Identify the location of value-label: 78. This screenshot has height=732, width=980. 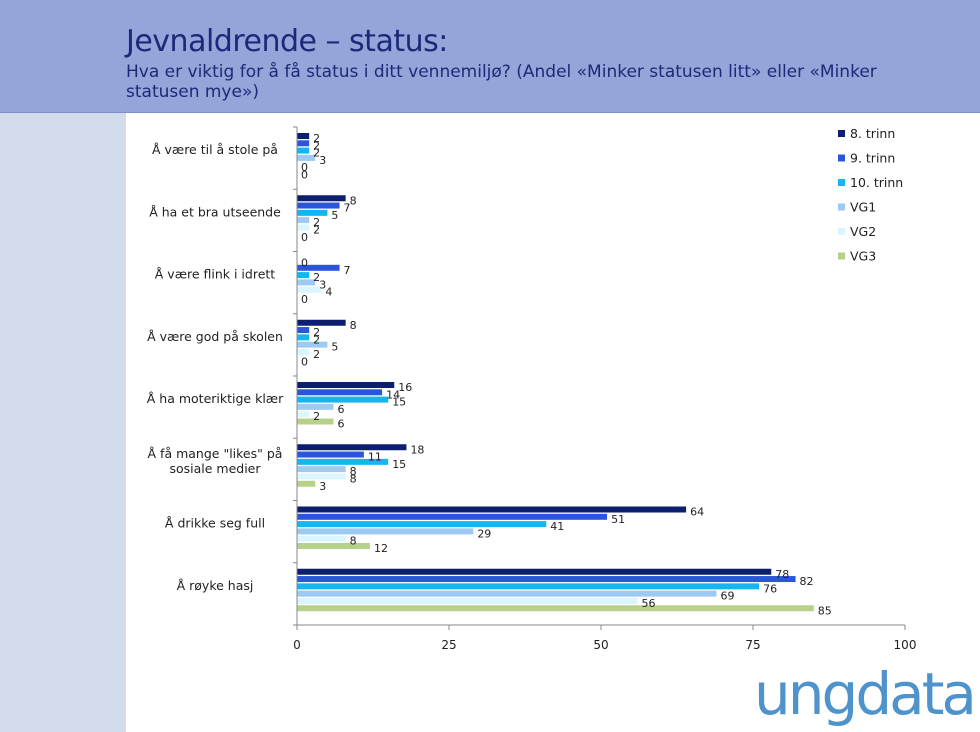
(782, 574).